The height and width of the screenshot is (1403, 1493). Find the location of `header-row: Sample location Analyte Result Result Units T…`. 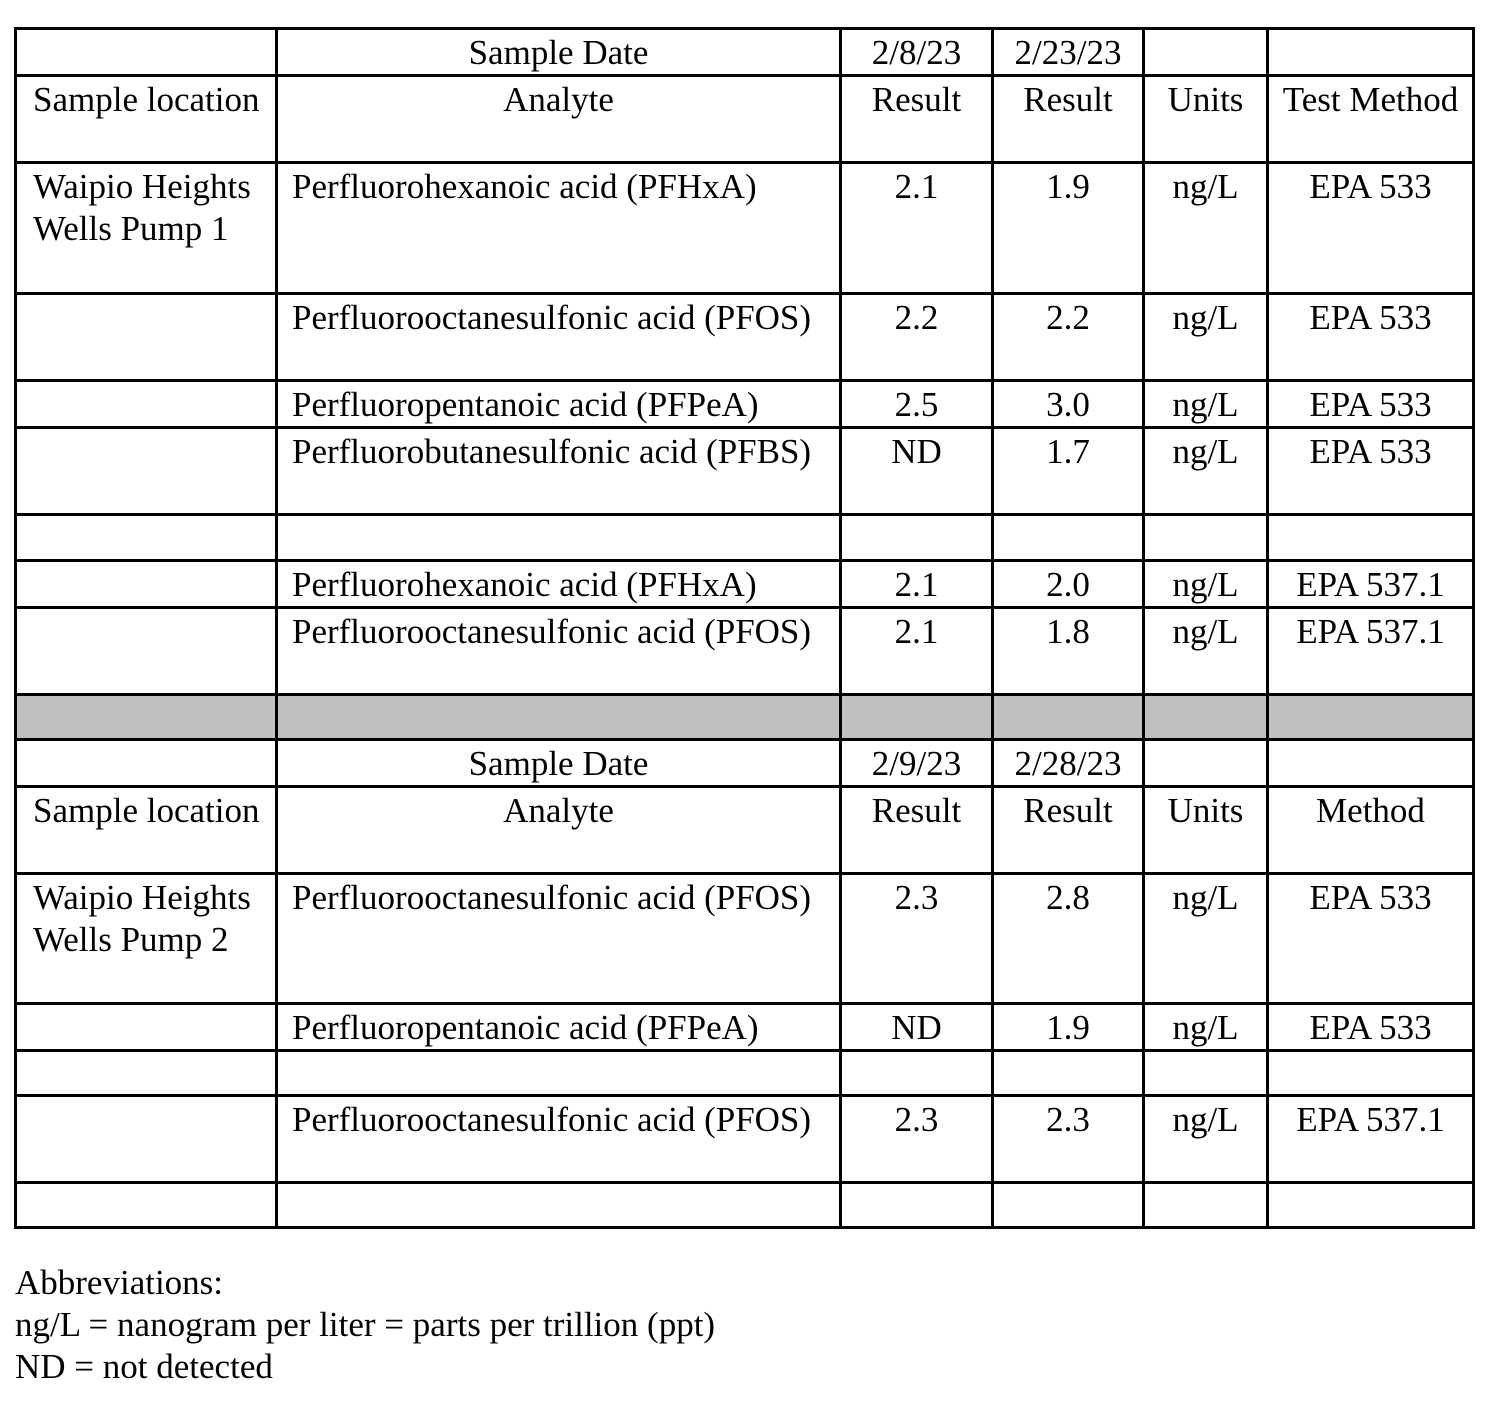

header-row: Sample location Analyte Result Result Units T… is located at coordinates (744, 119).